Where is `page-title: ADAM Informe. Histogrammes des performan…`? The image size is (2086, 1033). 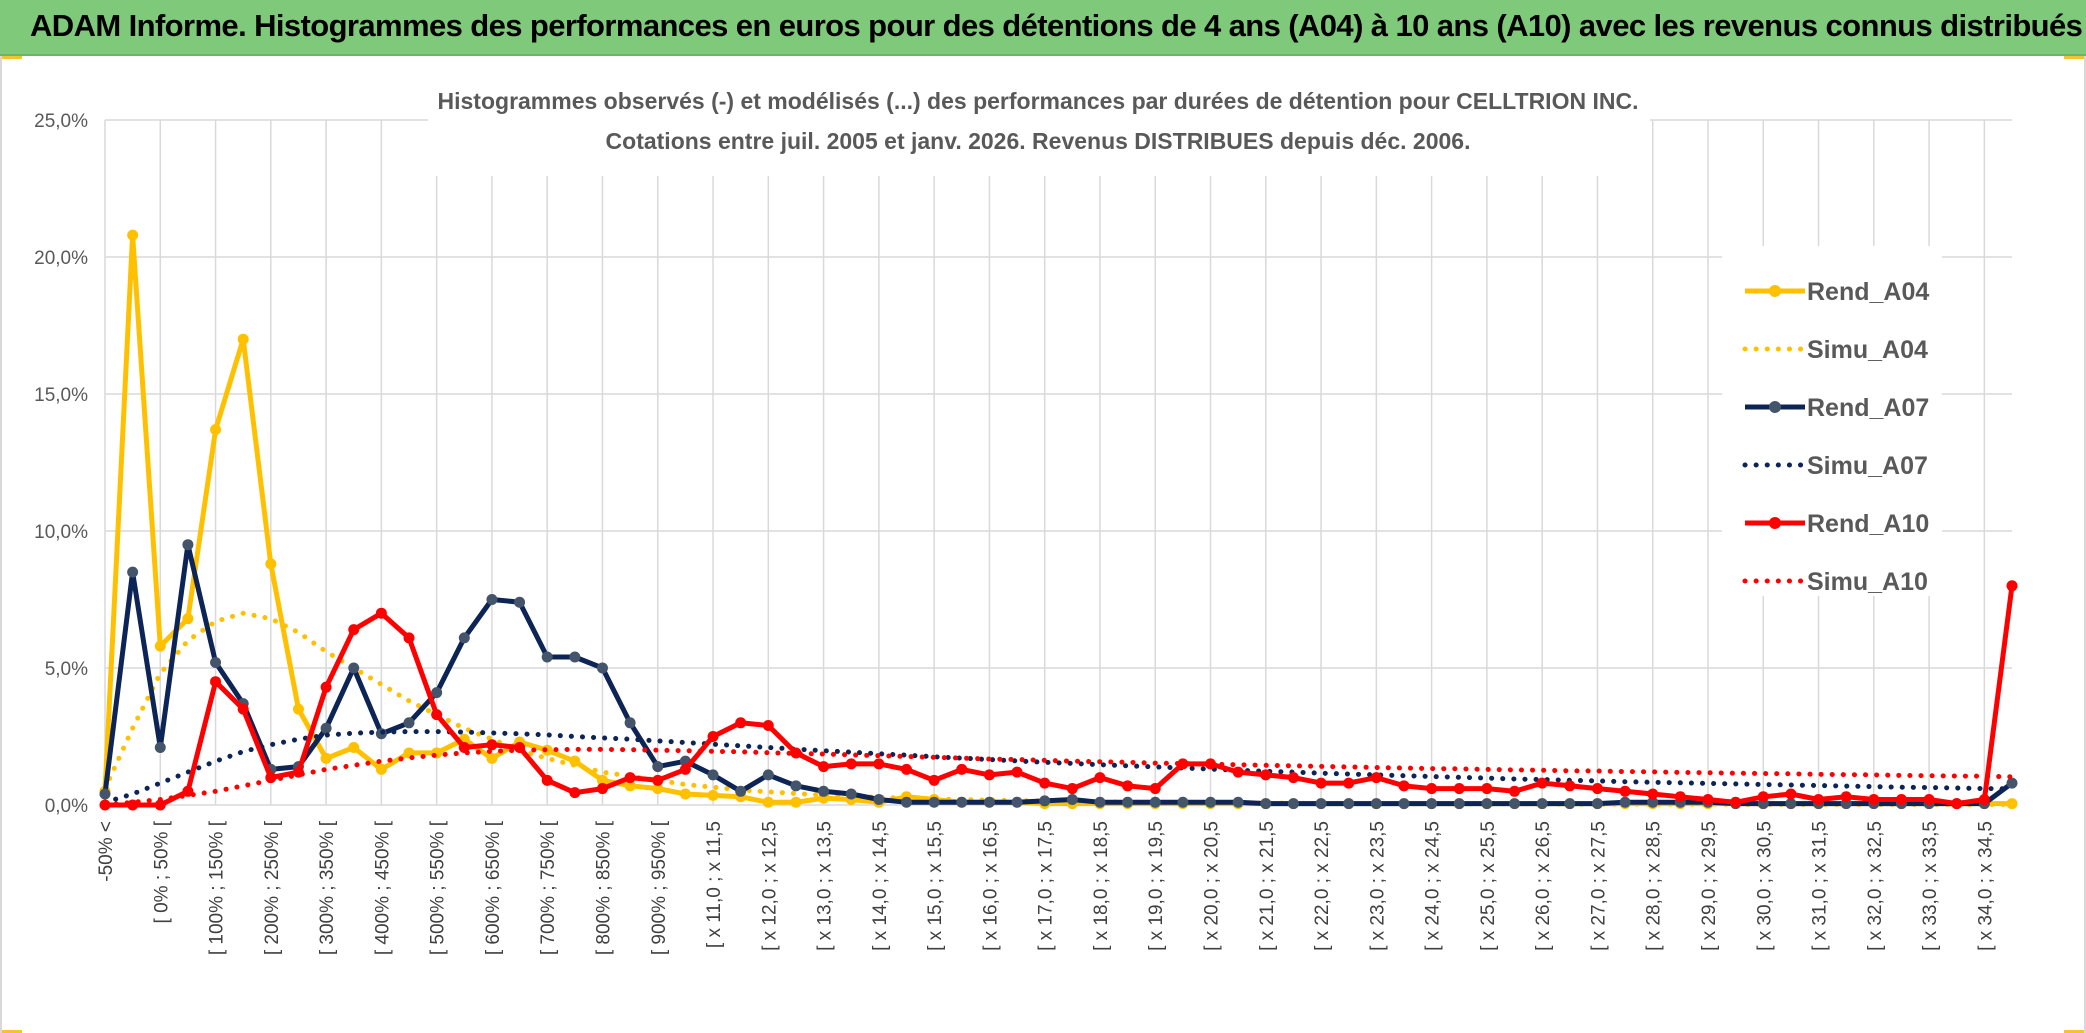
page-title: ADAM Informe. Histogrammes des performan… is located at coordinates (1056, 25).